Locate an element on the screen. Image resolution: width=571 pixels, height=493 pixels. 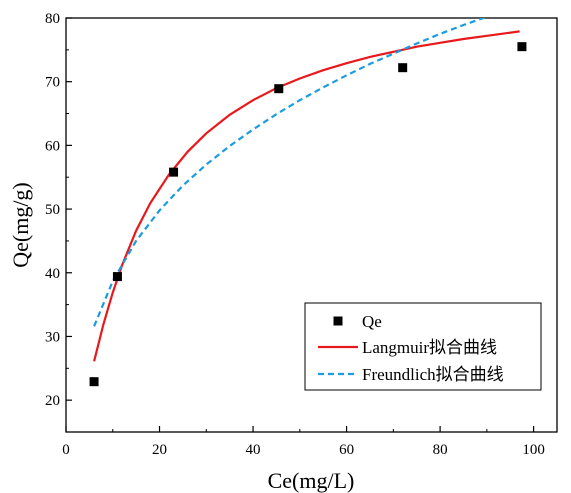
y-axis: 20 30 40 50 60 70 80 is located at coordinates (58, 210).